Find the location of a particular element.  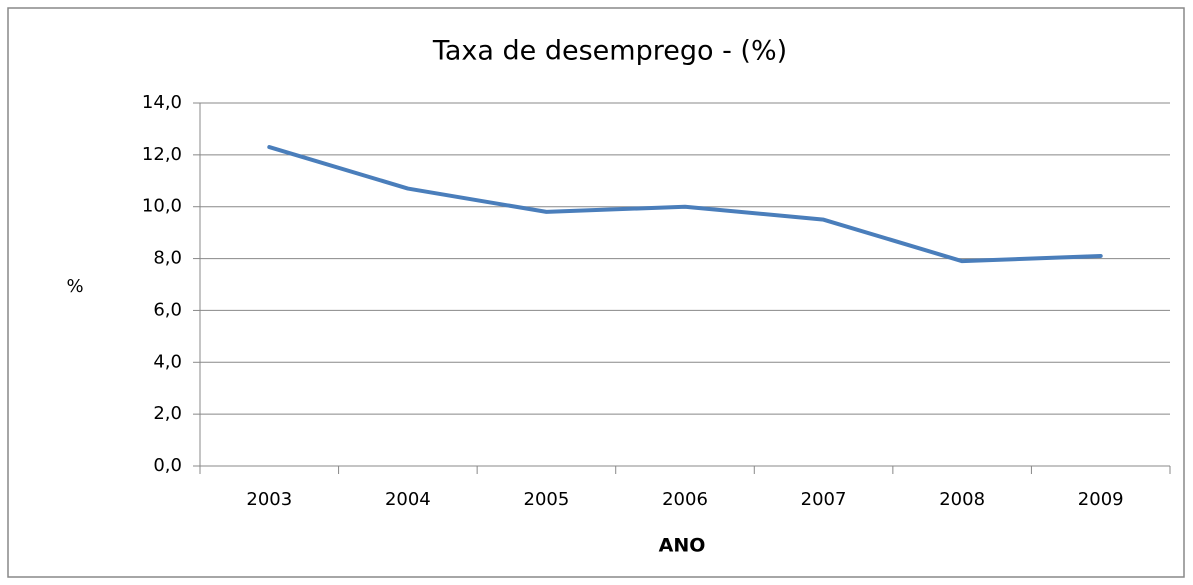

x-tick-label: 2007 is located at coordinates (824, 499).